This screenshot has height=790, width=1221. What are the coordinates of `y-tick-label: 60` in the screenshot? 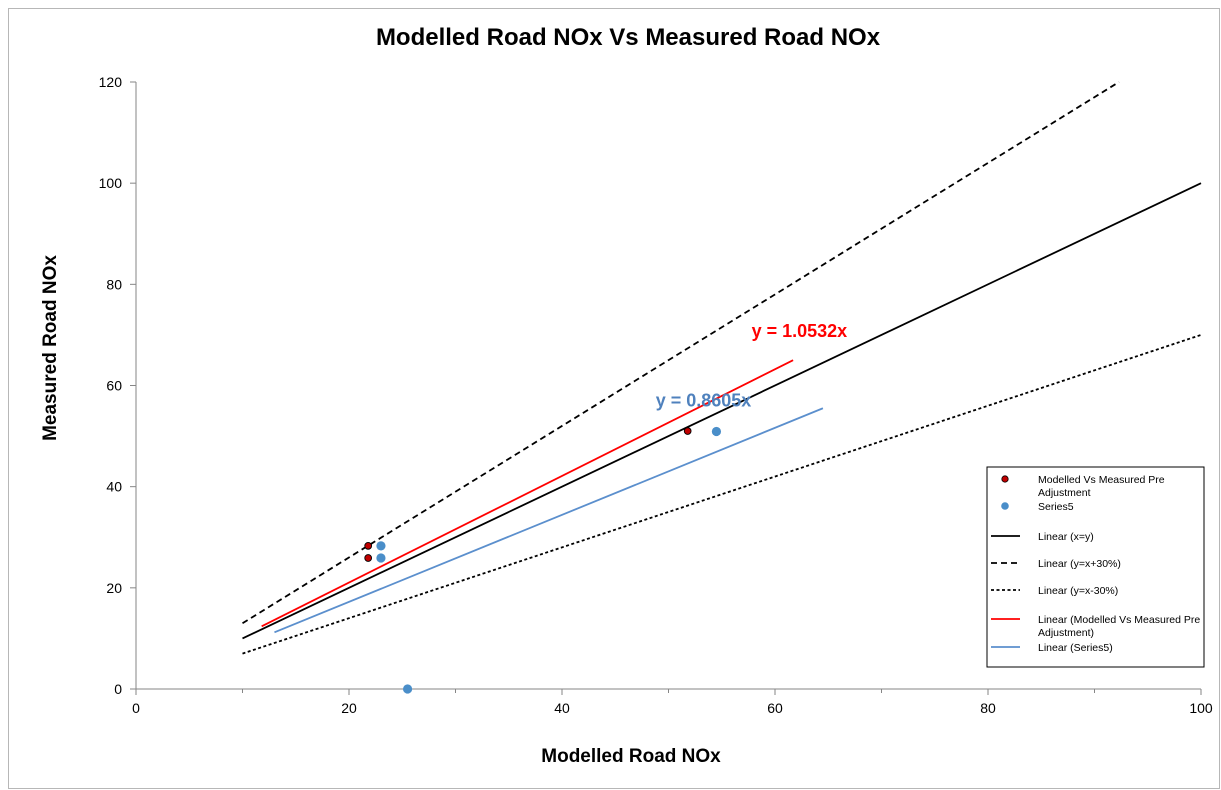 It's located at (114, 386).